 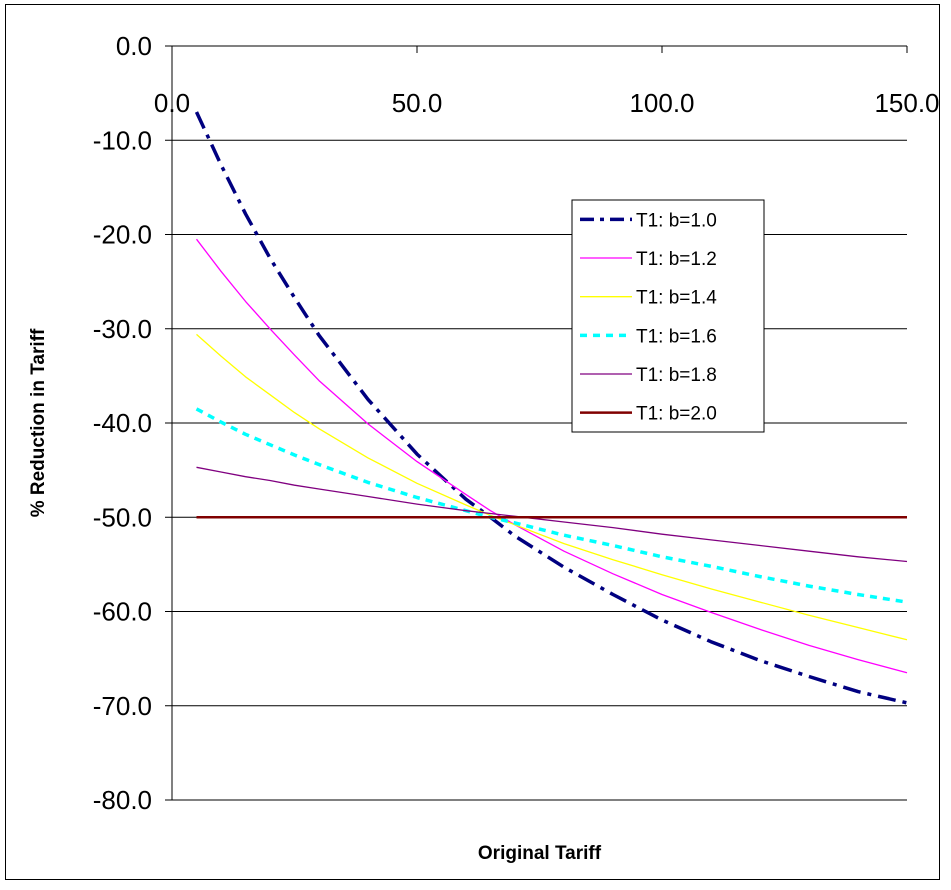 I want to click on legend-label: T1: b=2.0, so click(x=676, y=414).